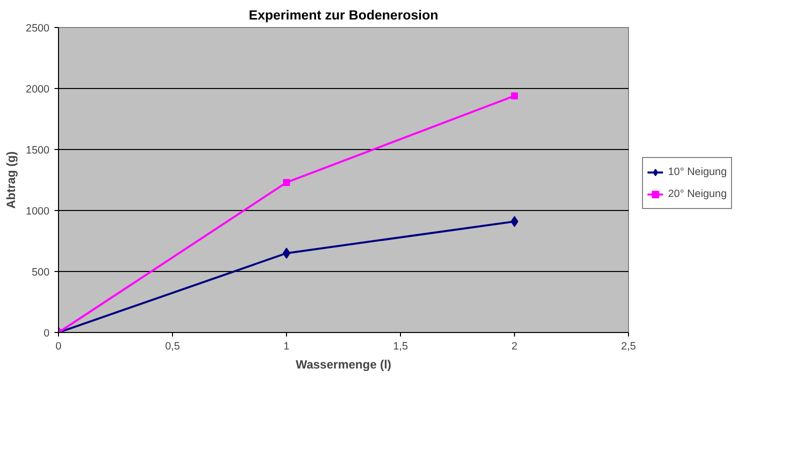  Describe the element at coordinates (38, 28) in the screenshot. I see `y-tick-label: 2500` at that location.